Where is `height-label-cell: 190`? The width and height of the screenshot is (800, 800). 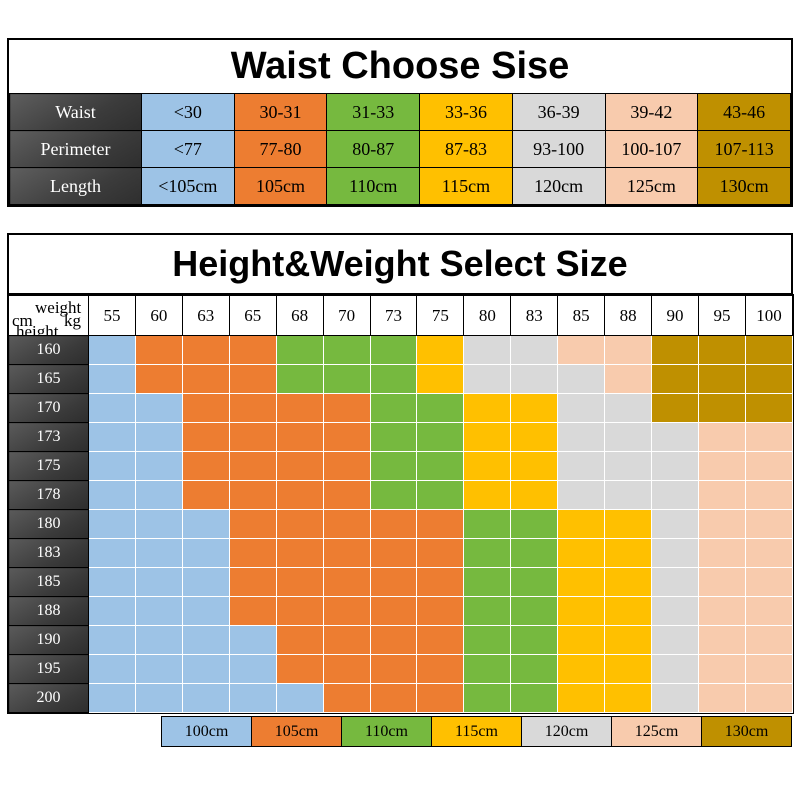 height-label-cell: 190 is located at coordinates (48, 640).